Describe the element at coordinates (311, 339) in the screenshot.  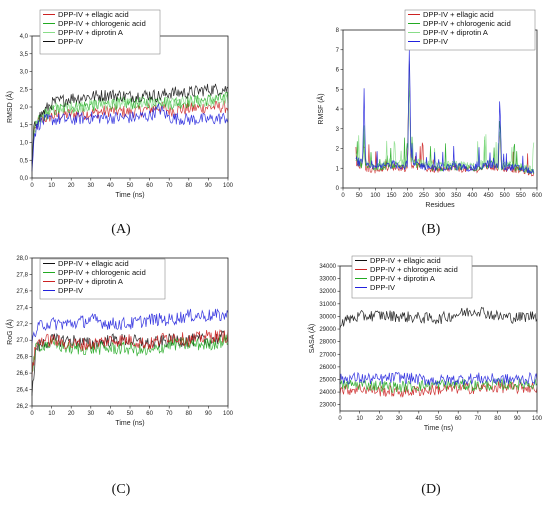
I see `y-axis-title: SASA (Å)` at that location.